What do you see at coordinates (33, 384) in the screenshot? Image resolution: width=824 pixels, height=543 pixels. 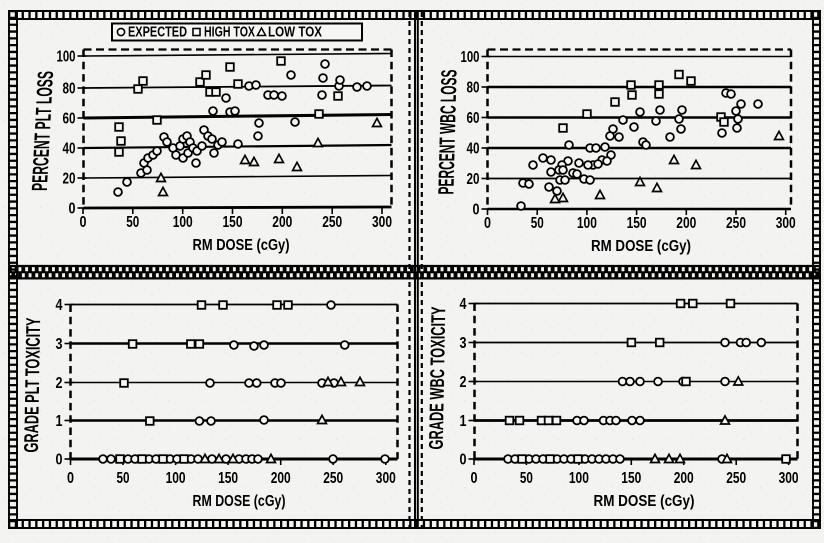 I see `svg-text: GRADE PLT TOXICITY` at bounding box center [33, 384].